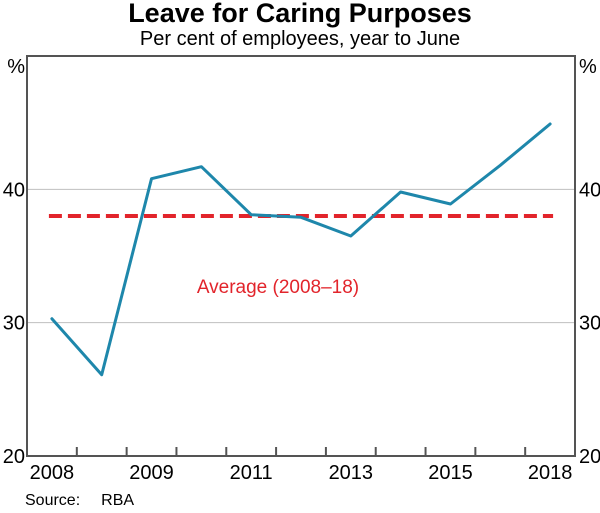  What do you see at coordinates (450, 473) in the screenshot?
I see `x-axis-label-2015: 2015` at bounding box center [450, 473].